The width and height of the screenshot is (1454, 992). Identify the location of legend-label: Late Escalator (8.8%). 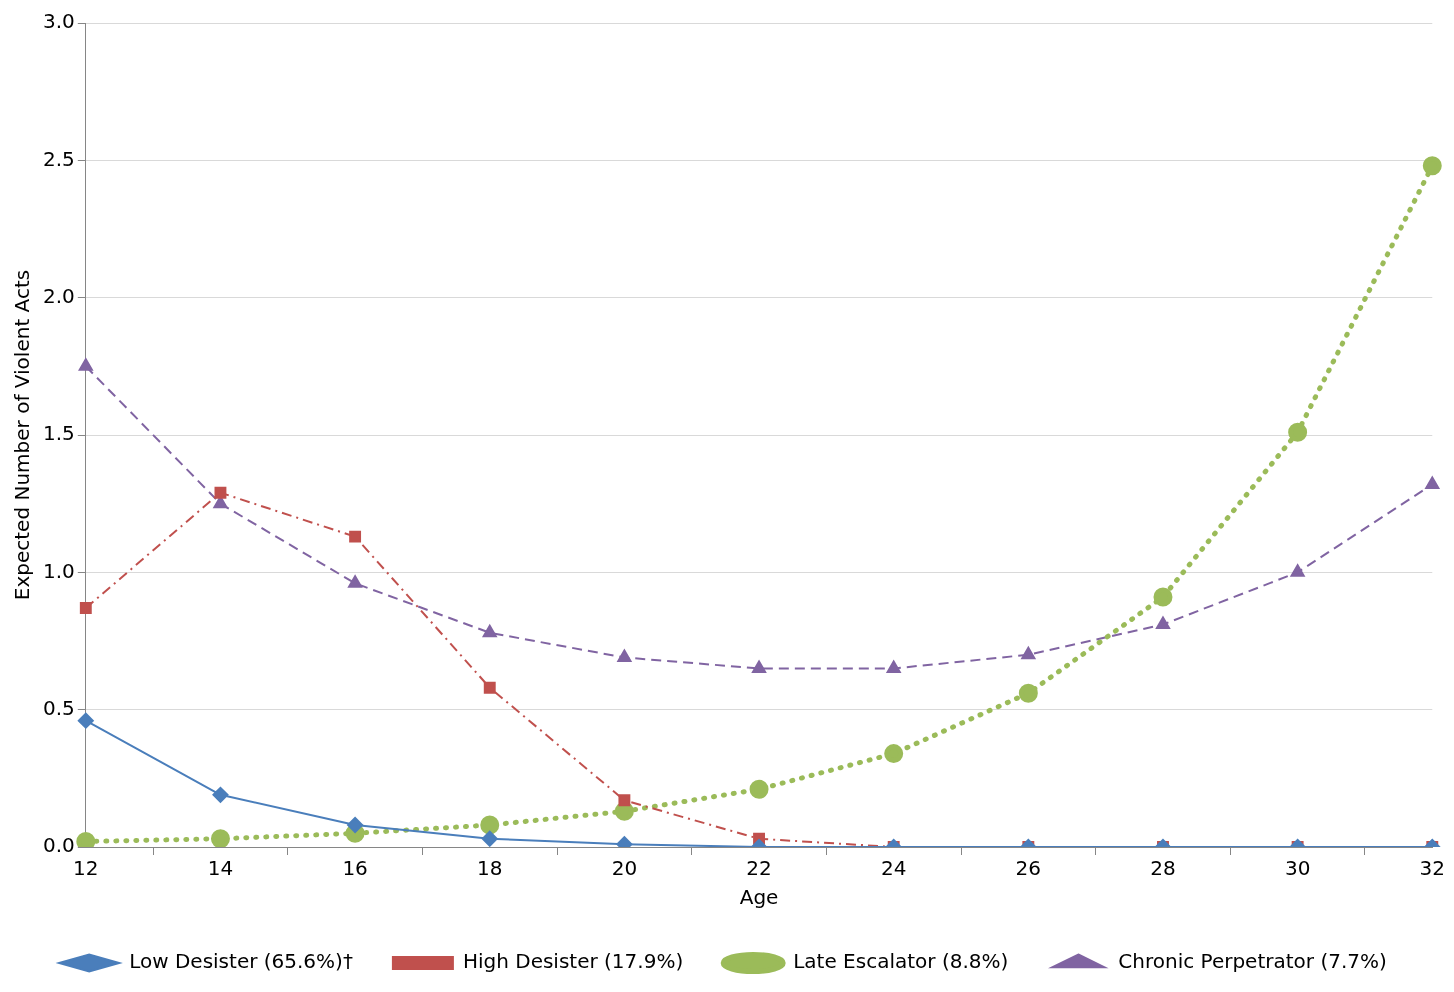
(901, 961).